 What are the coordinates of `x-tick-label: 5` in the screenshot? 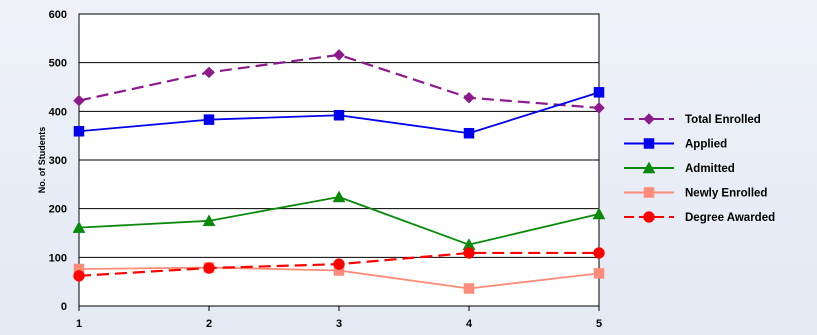 It's located at (599, 324).